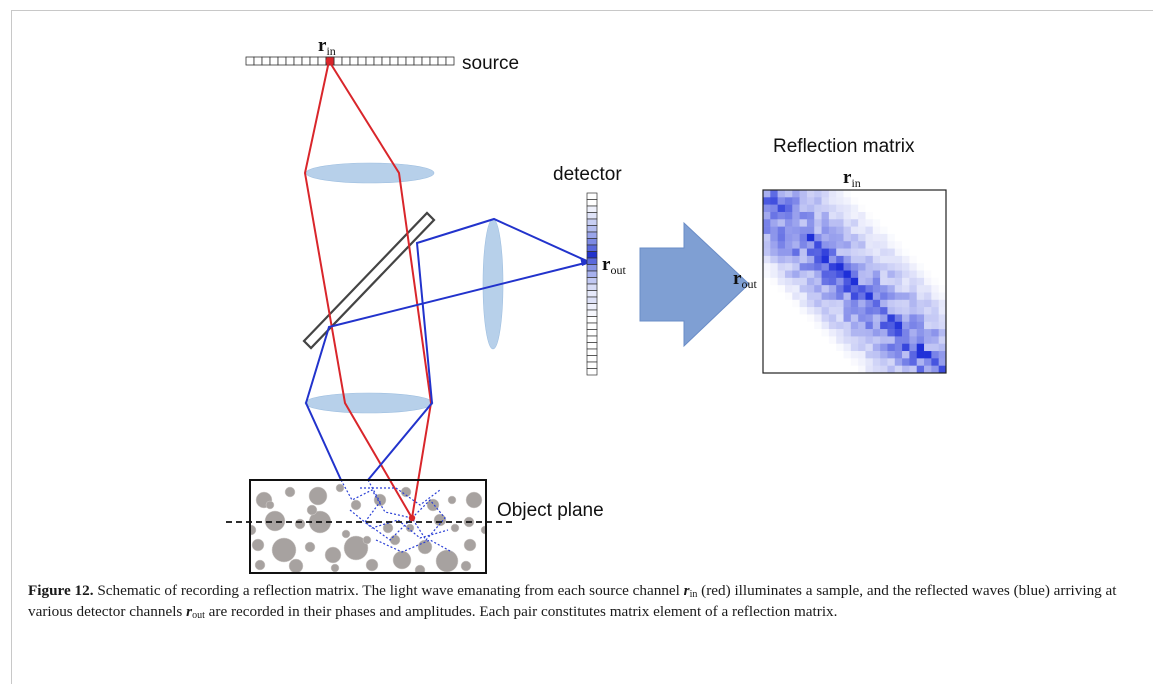 The width and height of the screenshot is (1153, 684). I want to click on lower-lens, so click(369, 403).